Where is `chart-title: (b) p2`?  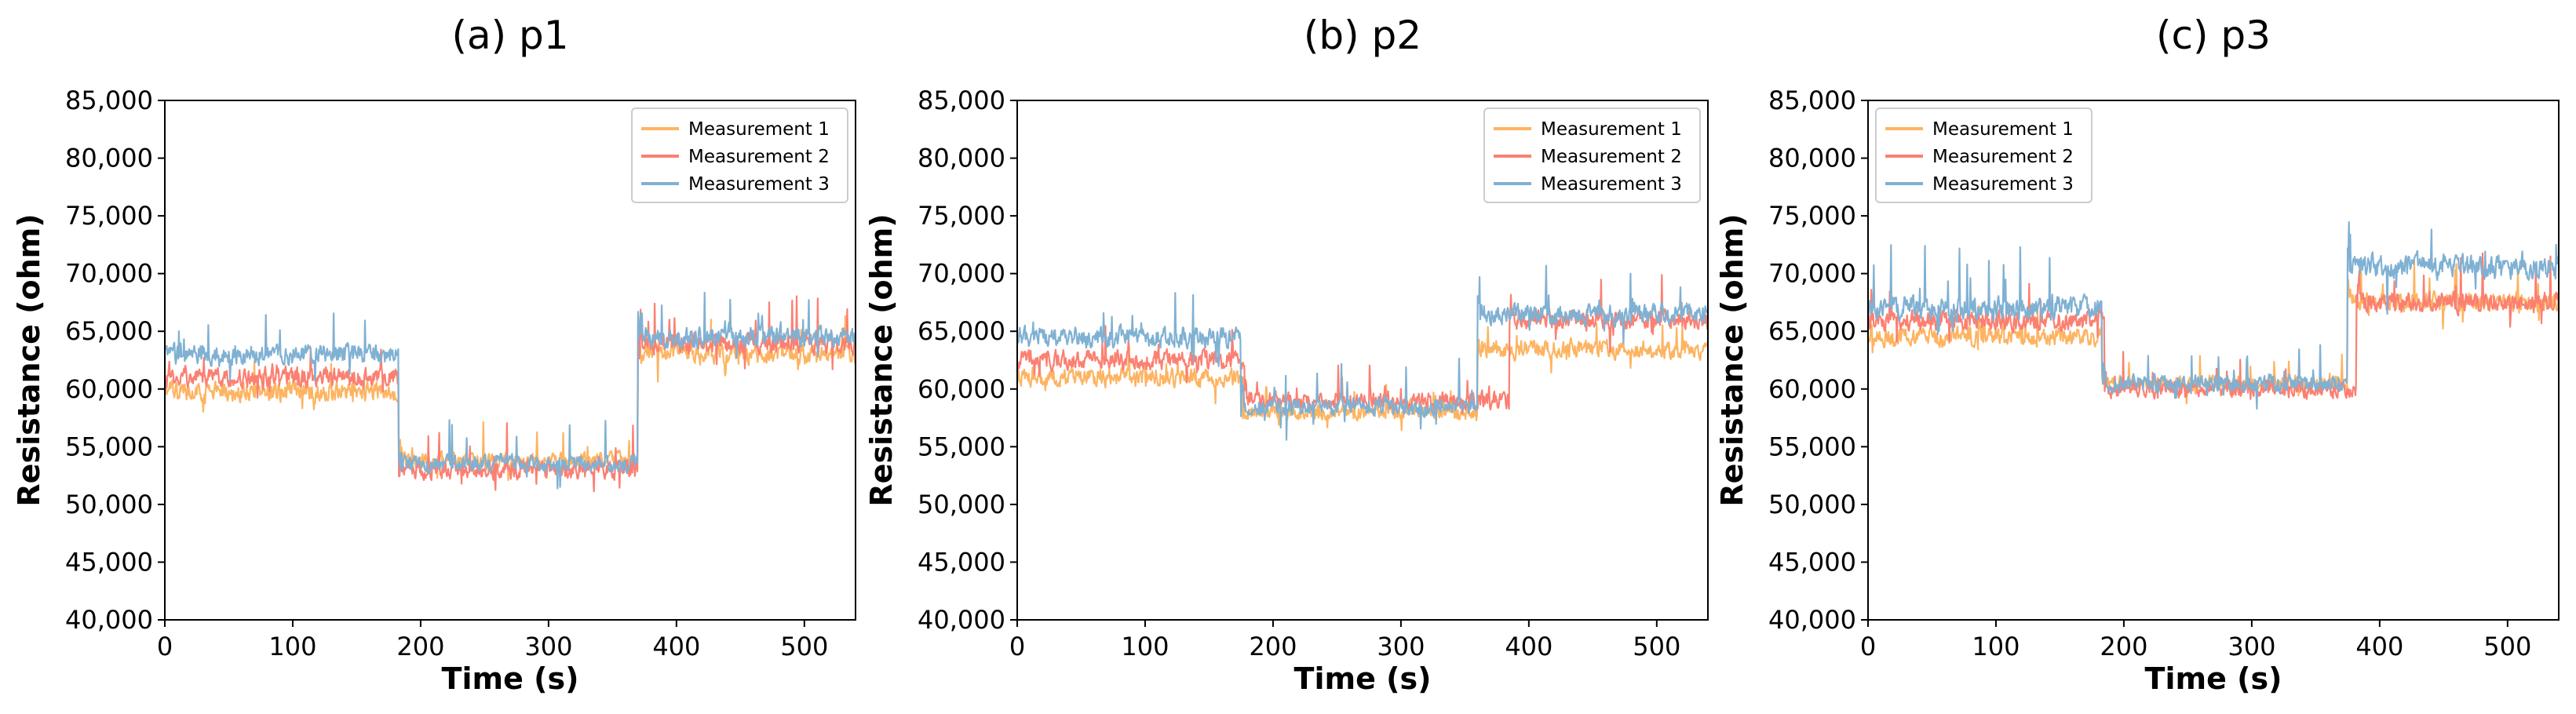 chart-title: (b) p2 is located at coordinates (1362, 35).